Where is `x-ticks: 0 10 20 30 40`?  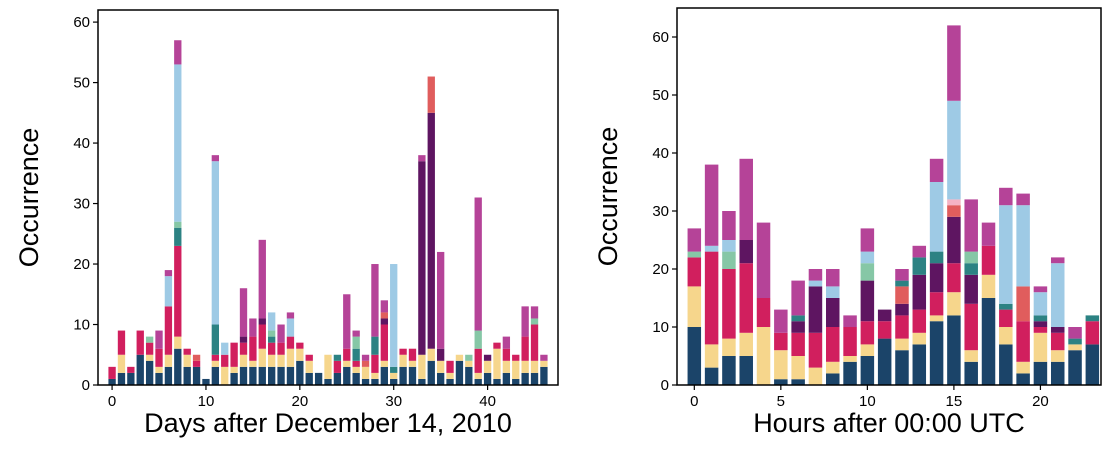 x-ticks: 0 10 20 30 40 is located at coordinates (302, 397).